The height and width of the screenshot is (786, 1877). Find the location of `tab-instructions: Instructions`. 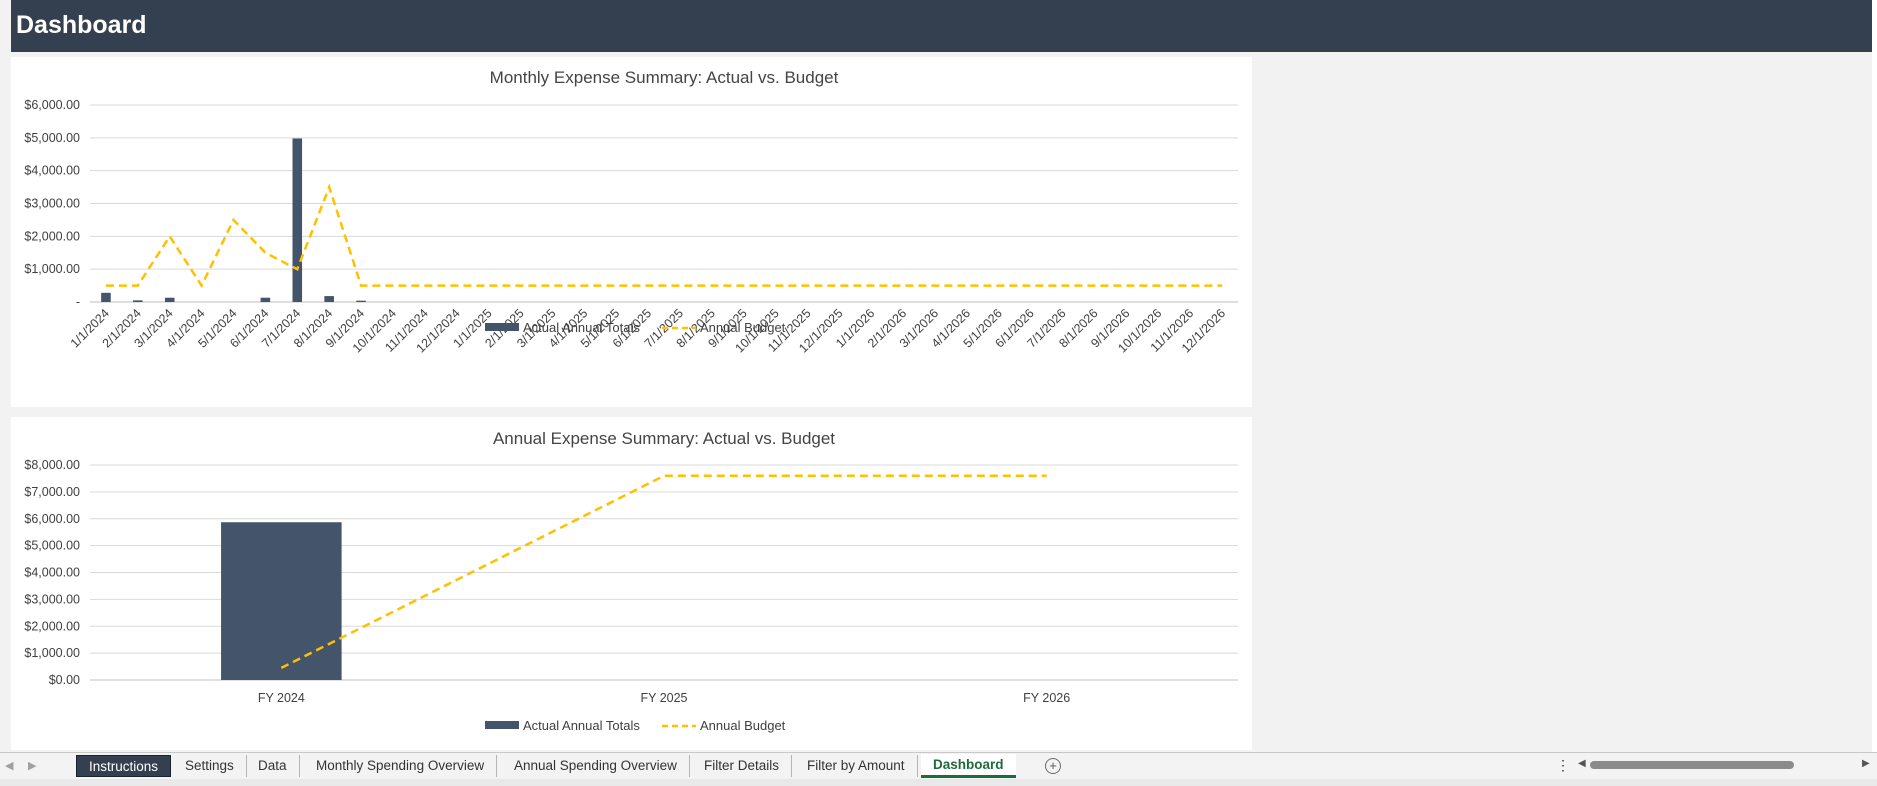

tab-instructions: Instructions is located at coordinates (124, 766).